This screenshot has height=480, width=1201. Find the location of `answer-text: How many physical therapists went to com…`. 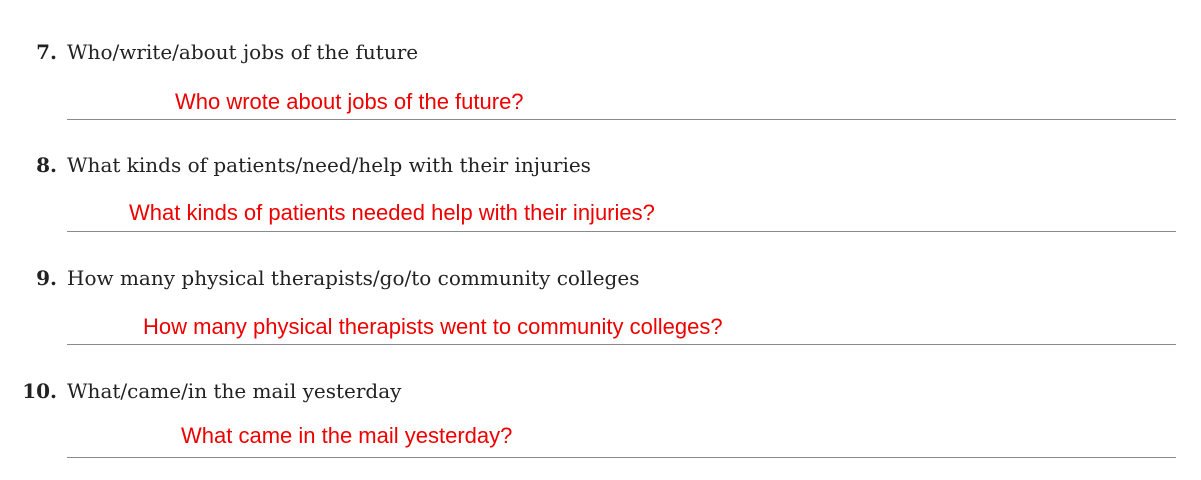

answer-text: How many physical therapists went to com… is located at coordinates (433, 326).